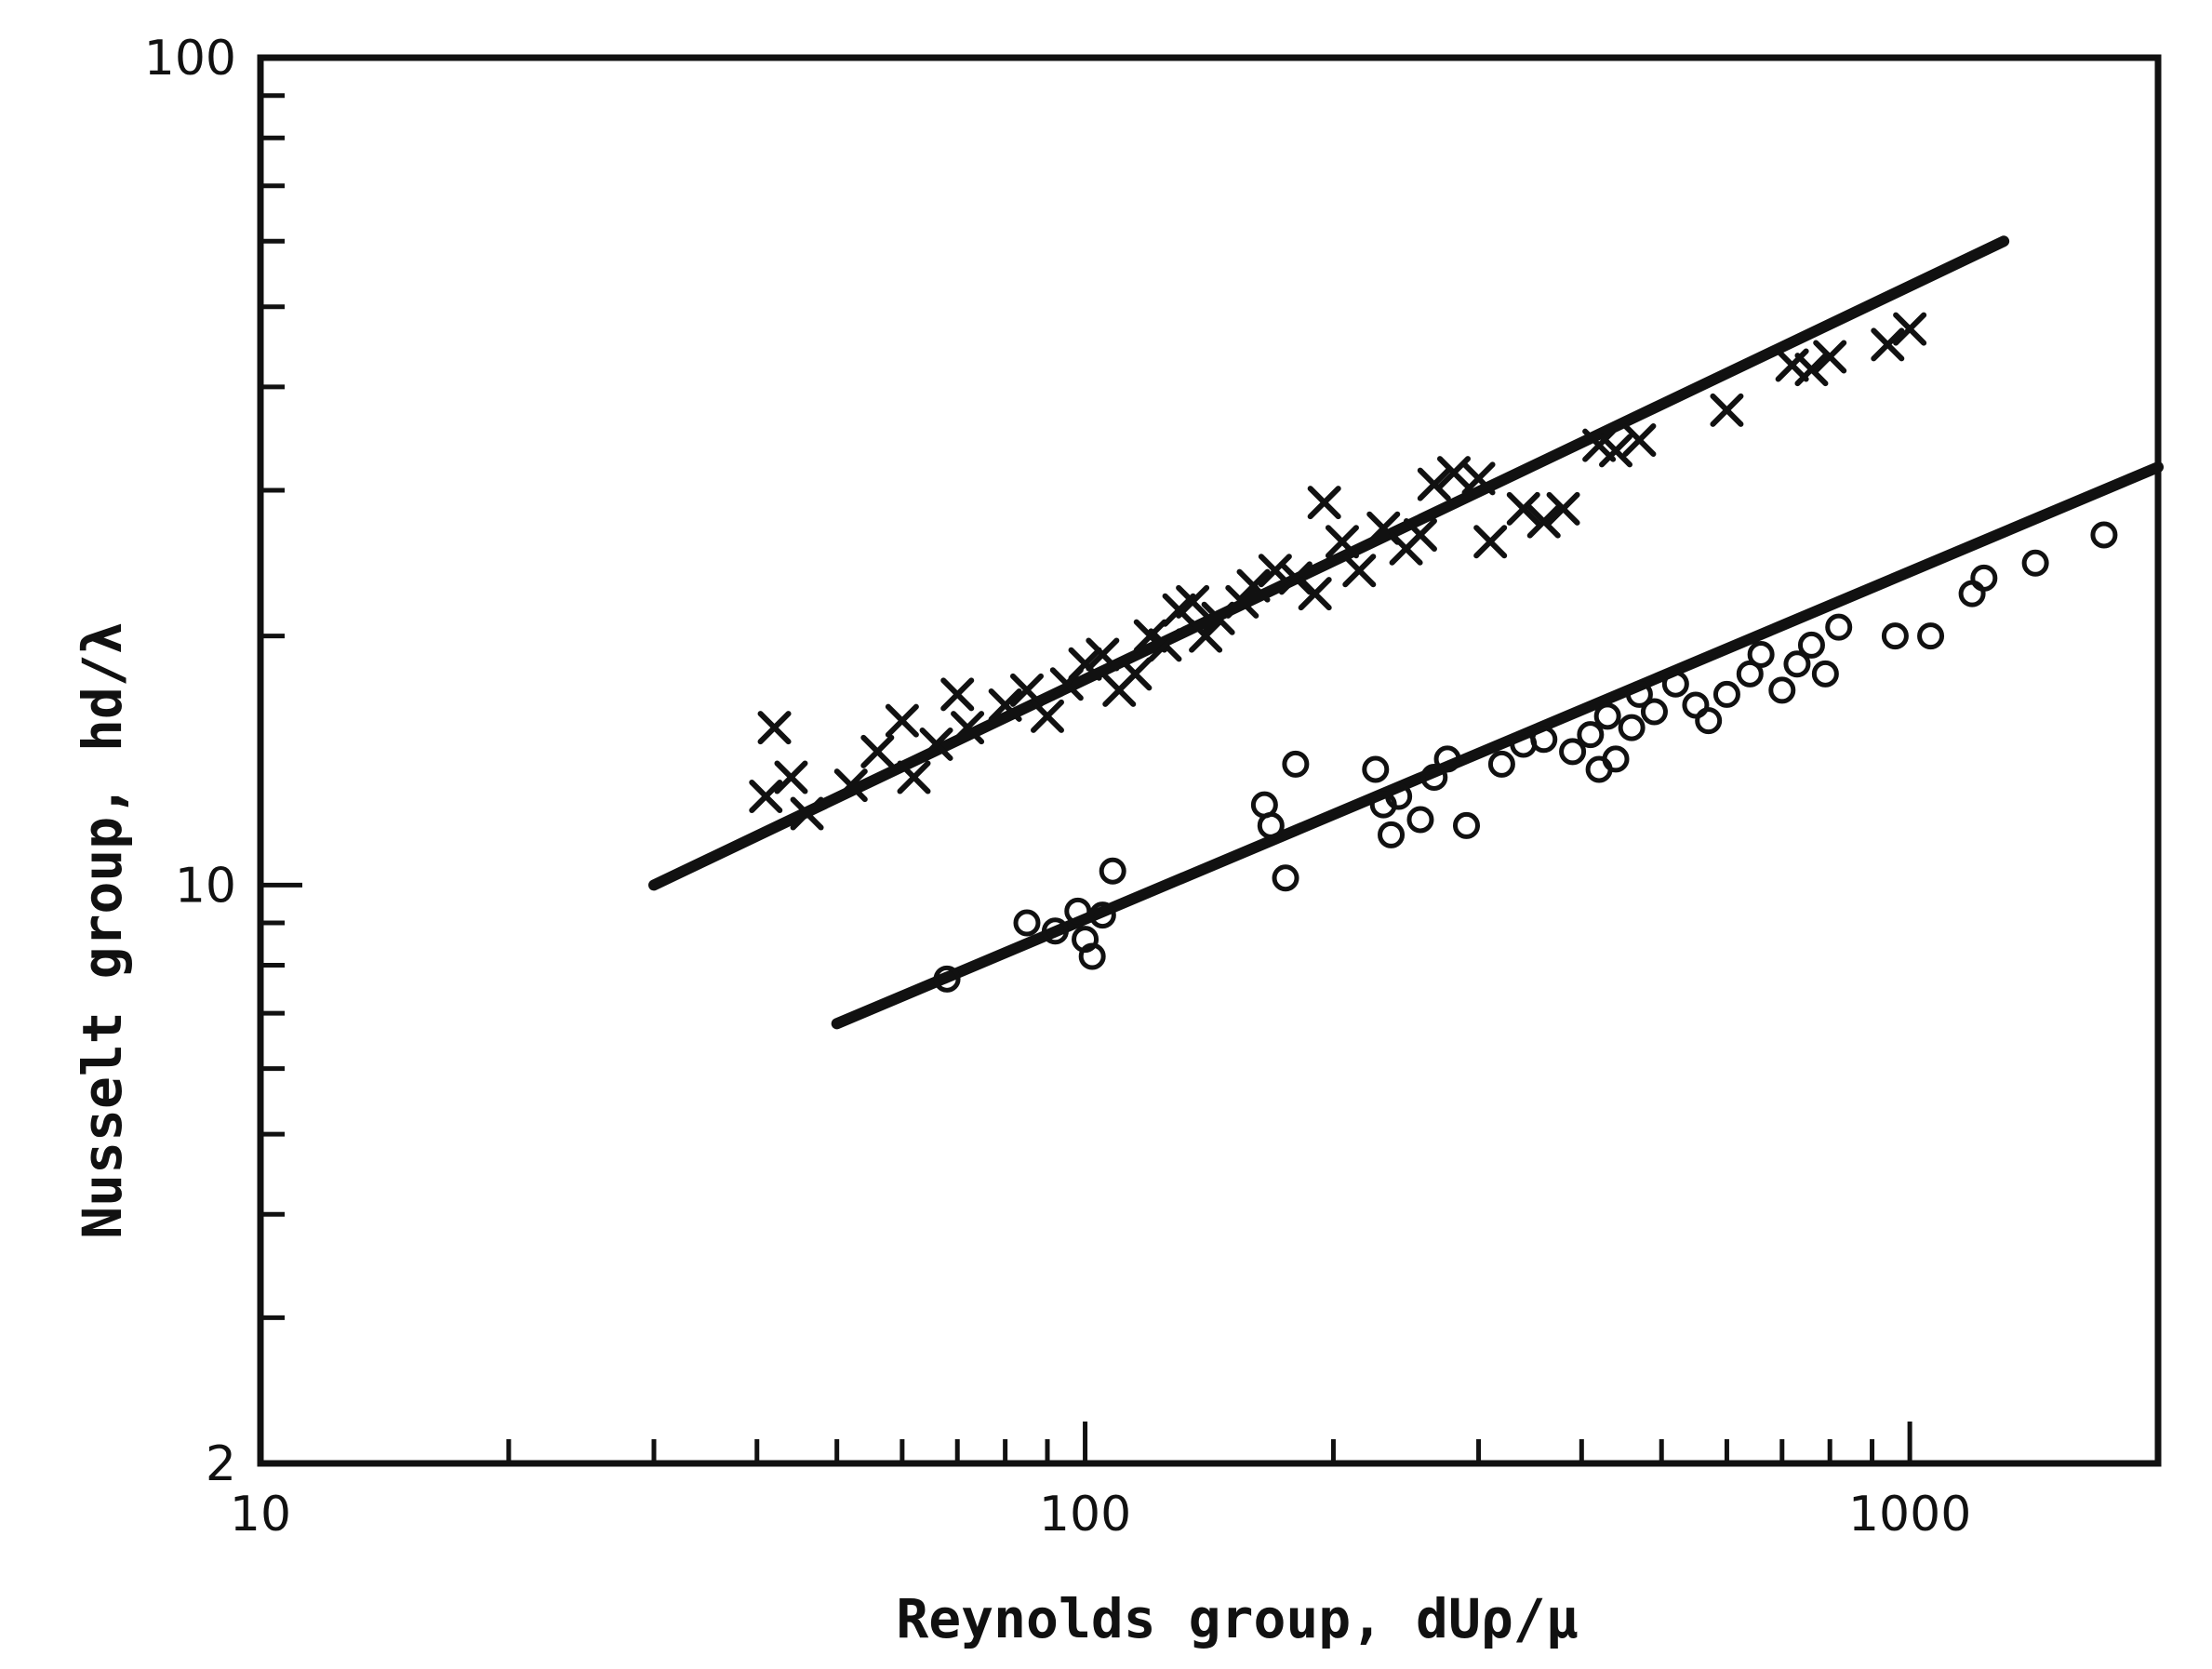 The image size is (2212, 1669). What do you see at coordinates (1909, 1514) in the screenshot?
I see `x-tick-label: 1000` at bounding box center [1909, 1514].